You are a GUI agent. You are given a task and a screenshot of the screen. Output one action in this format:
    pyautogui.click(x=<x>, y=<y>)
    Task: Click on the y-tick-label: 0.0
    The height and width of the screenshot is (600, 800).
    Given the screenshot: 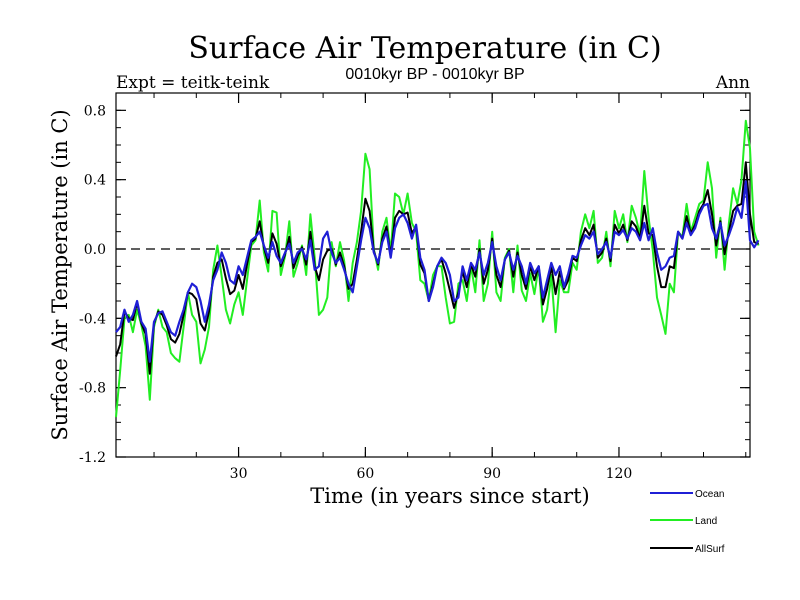 What is the action you would take?
    pyautogui.click(x=95, y=250)
    